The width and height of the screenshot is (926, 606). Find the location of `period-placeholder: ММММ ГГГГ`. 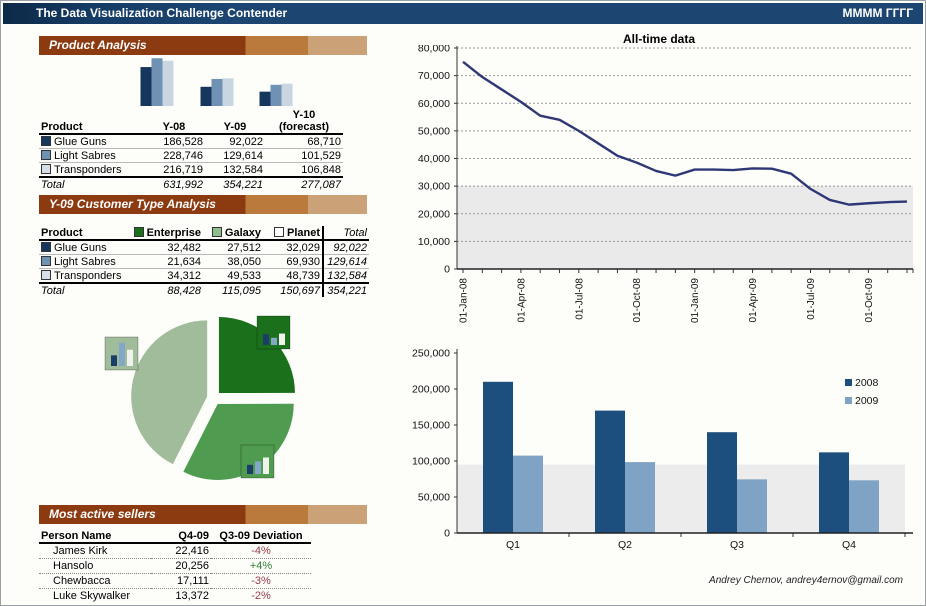

period-placeholder: ММММ ГГГГ is located at coordinates (877, 13).